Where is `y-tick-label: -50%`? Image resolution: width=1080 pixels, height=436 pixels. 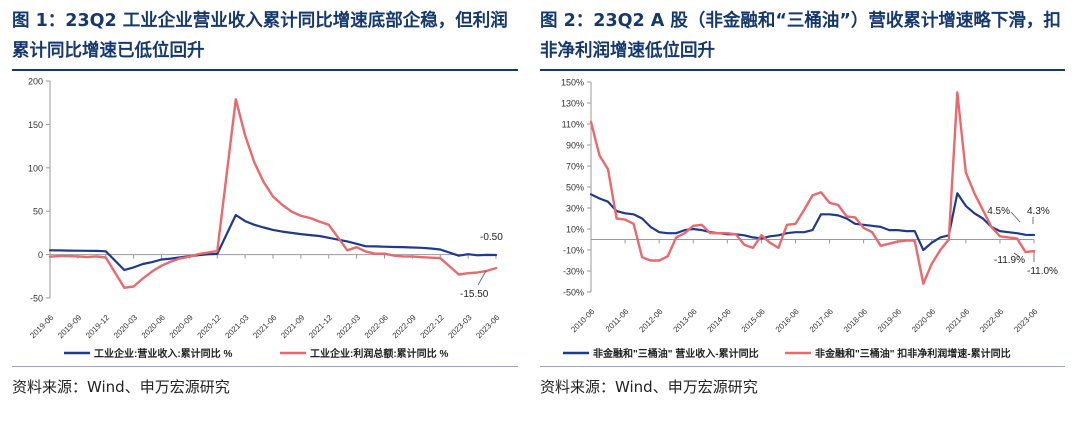 y-tick-label: -50% is located at coordinates (573, 293).